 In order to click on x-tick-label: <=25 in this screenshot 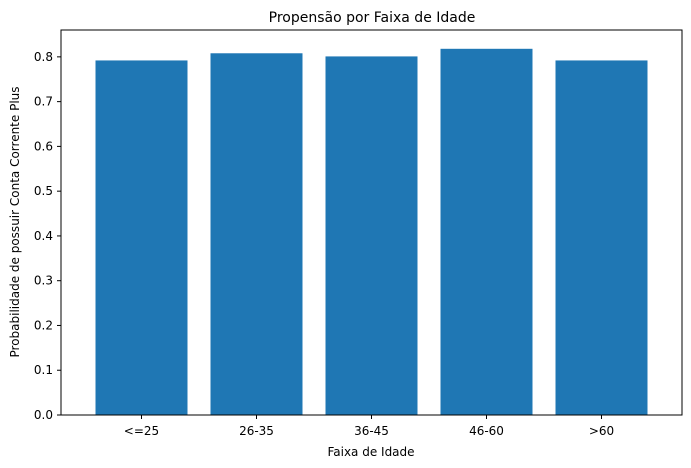, I will do `click(141, 431)`.